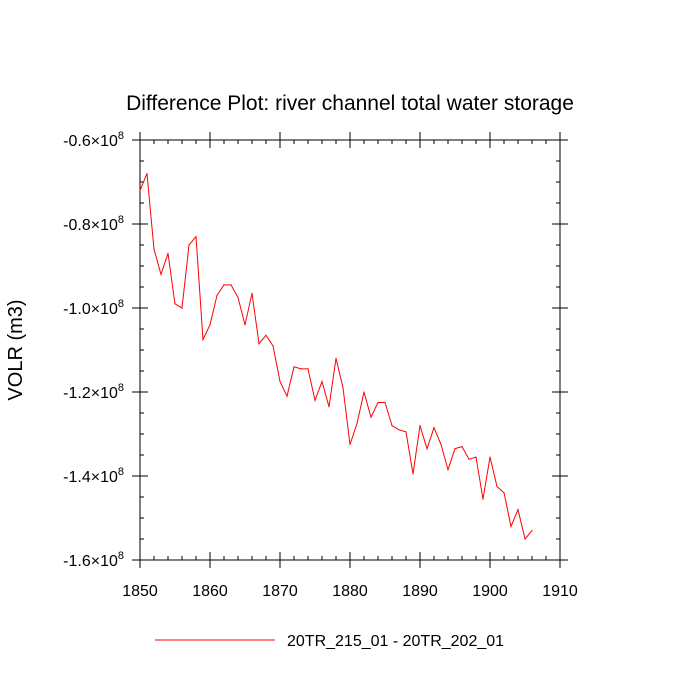 This screenshot has height=700, width=700. What do you see at coordinates (93, 308) in the screenshot?
I see `y-tick-label: -1.0×10⁸` at bounding box center [93, 308].